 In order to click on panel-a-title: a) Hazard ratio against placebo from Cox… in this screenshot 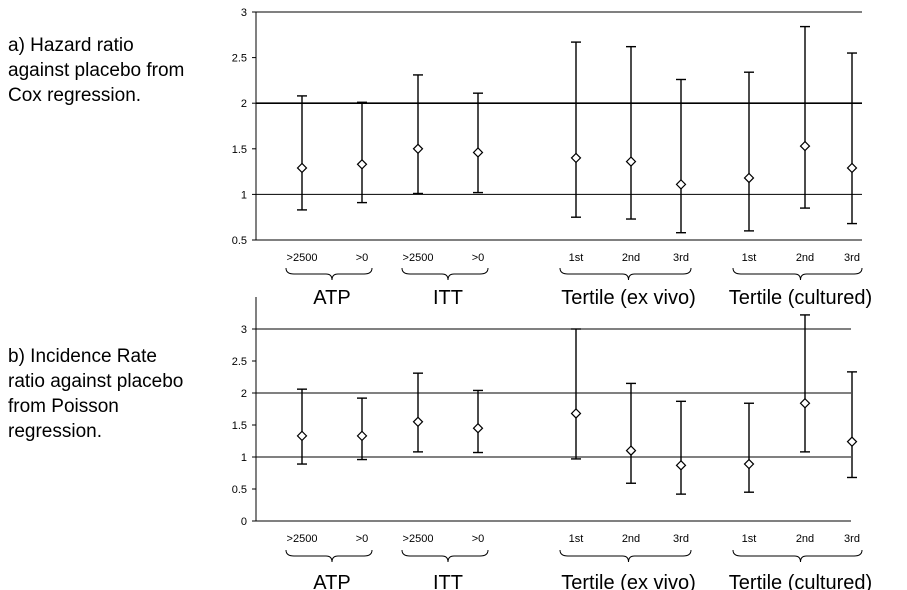, I will do `click(96, 70)`.